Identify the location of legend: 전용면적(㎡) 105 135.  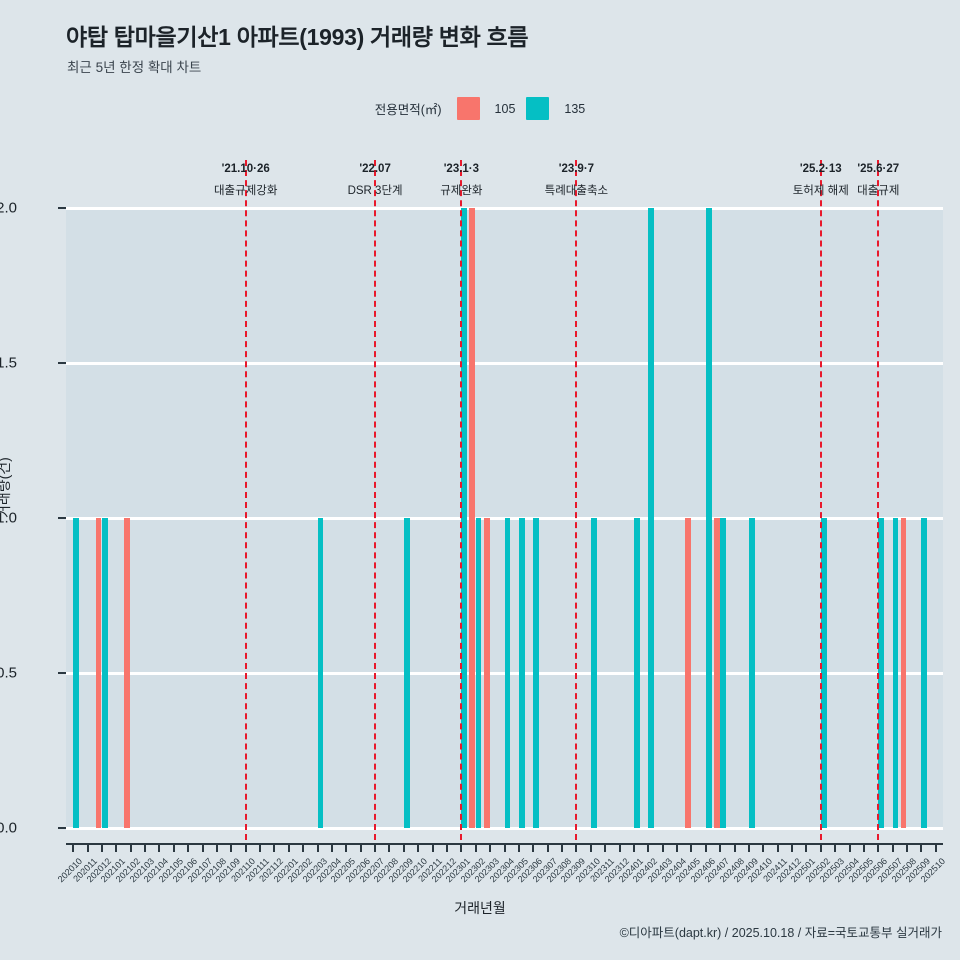
(480, 108).